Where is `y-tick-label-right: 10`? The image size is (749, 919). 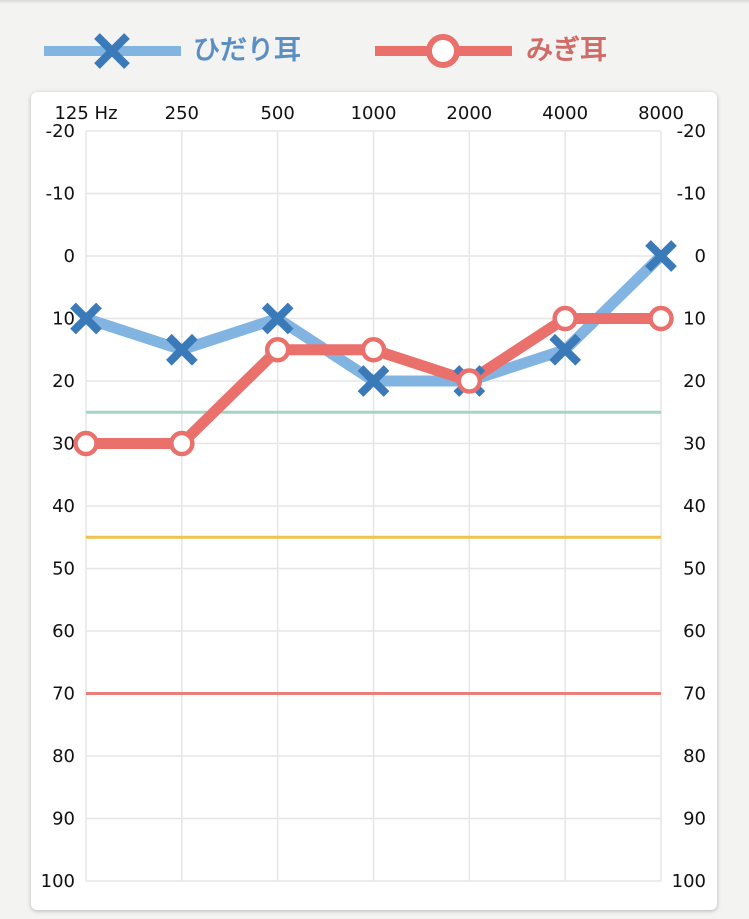
y-tick-label-right: 10 is located at coordinates (694, 319).